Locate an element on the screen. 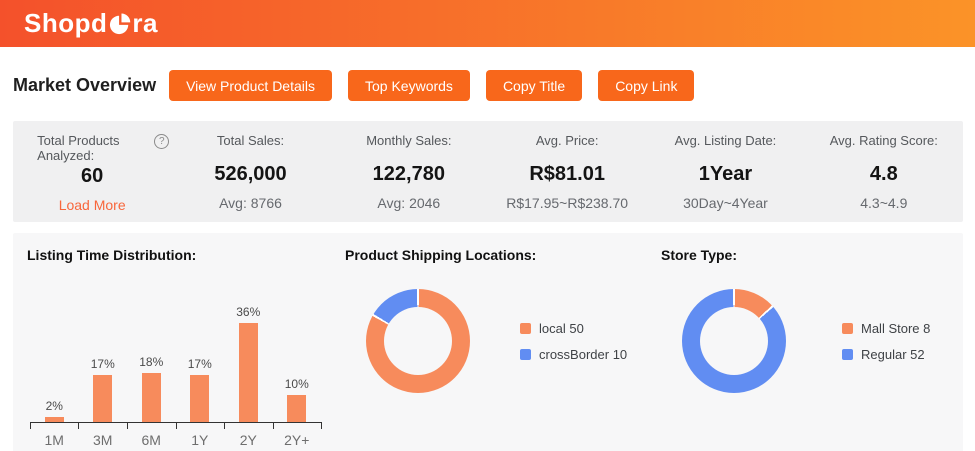 This screenshot has height=451, width=975. logo-text-prefix: Shopd is located at coordinates (66, 23).